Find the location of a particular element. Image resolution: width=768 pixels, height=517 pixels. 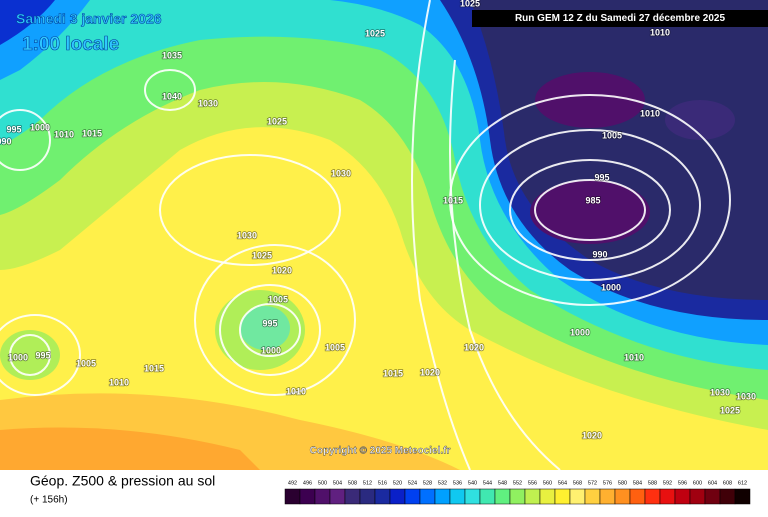

legend-label: 508 is located at coordinates (352, 483).